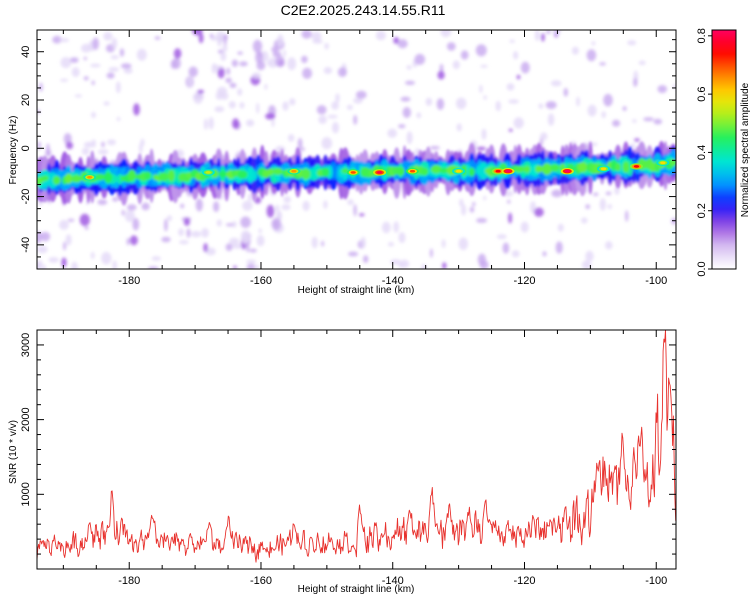 The image size is (750, 600). What do you see at coordinates (702, 93) in the screenshot?
I see `colorbar-tick-label: 0.6` at bounding box center [702, 93].